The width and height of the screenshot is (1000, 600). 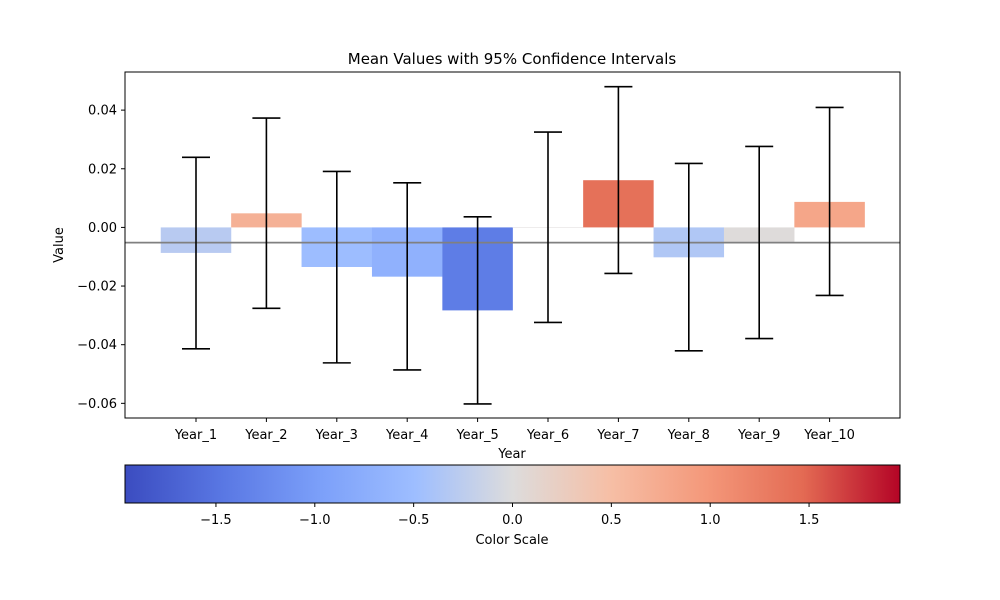 What do you see at coordinates (406, 435) in the screenshot?
I see `x-tick-label: Year_4` at bounding box center [406, 435].